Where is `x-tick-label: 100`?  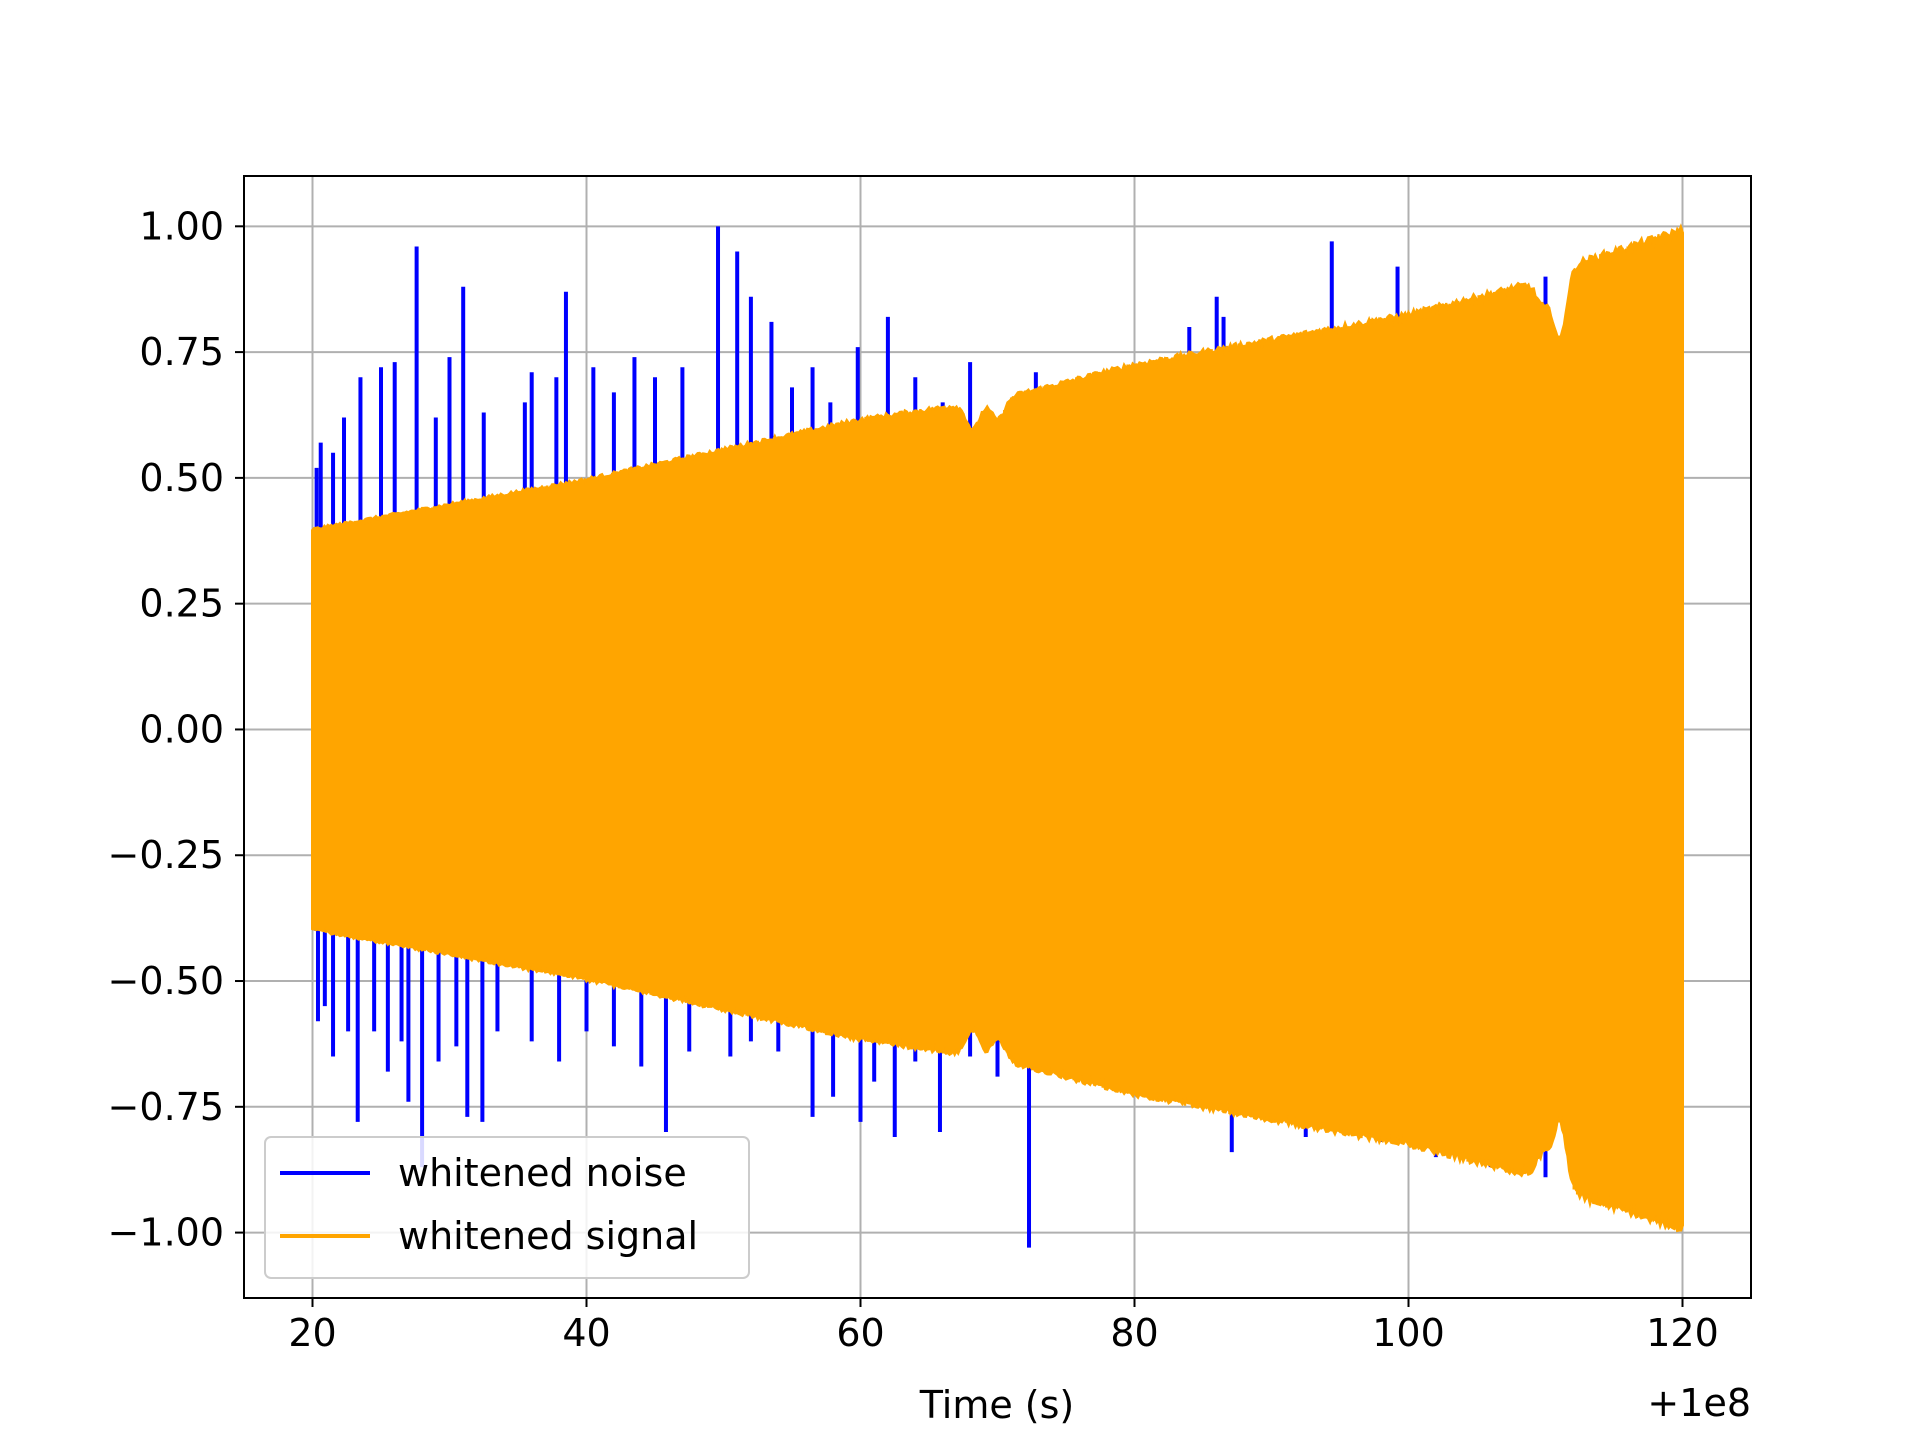
x-tick-label: 100 is located at coordinates (1408, 1333).